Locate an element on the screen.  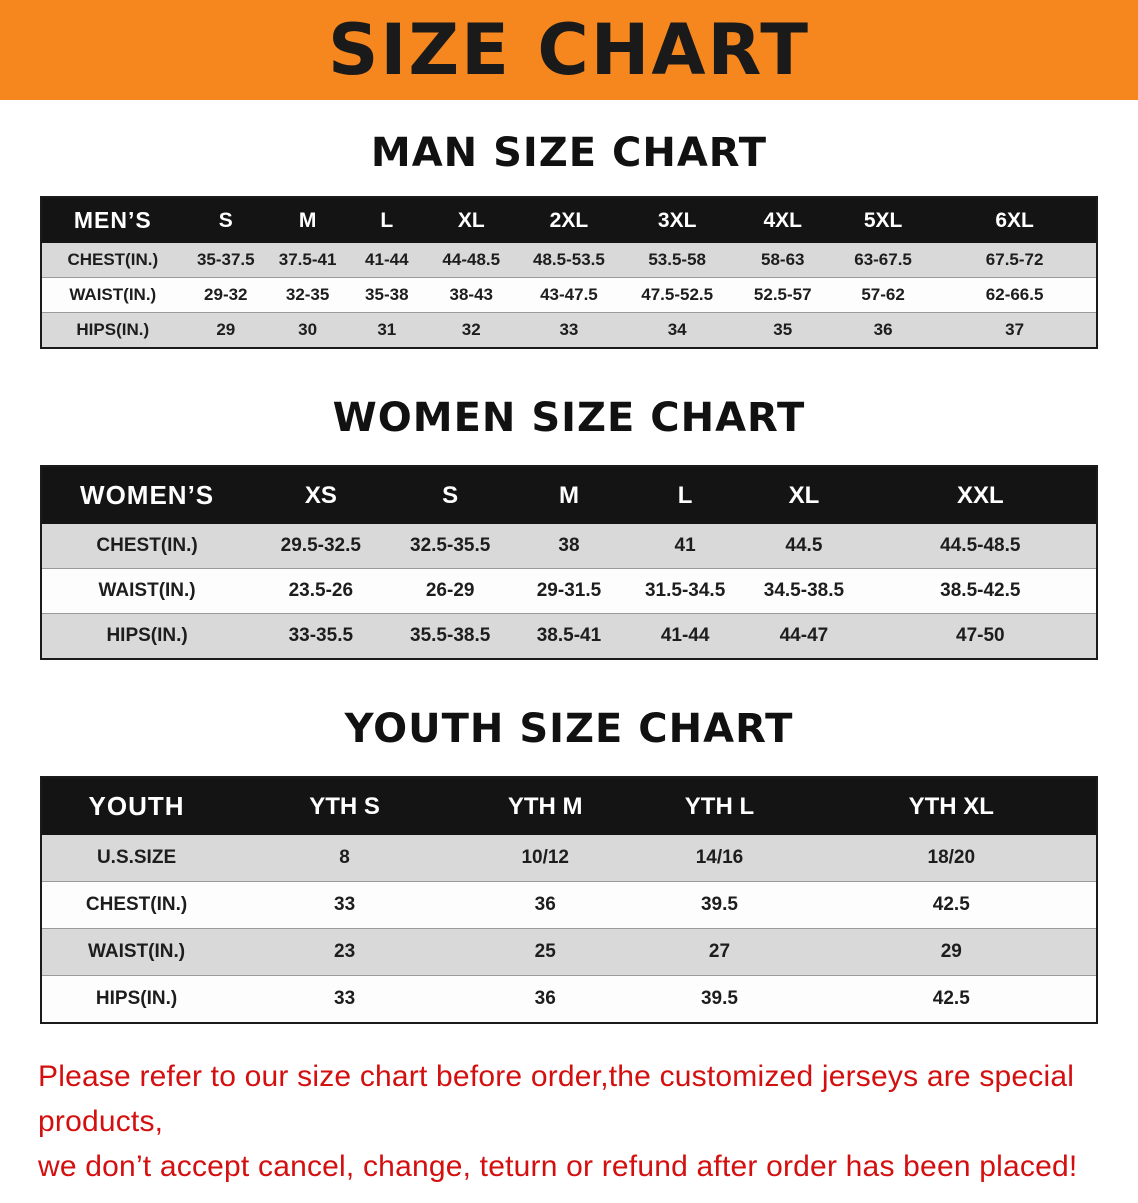
size-value-cell: 10/12 is located at coordinates (545, 858).